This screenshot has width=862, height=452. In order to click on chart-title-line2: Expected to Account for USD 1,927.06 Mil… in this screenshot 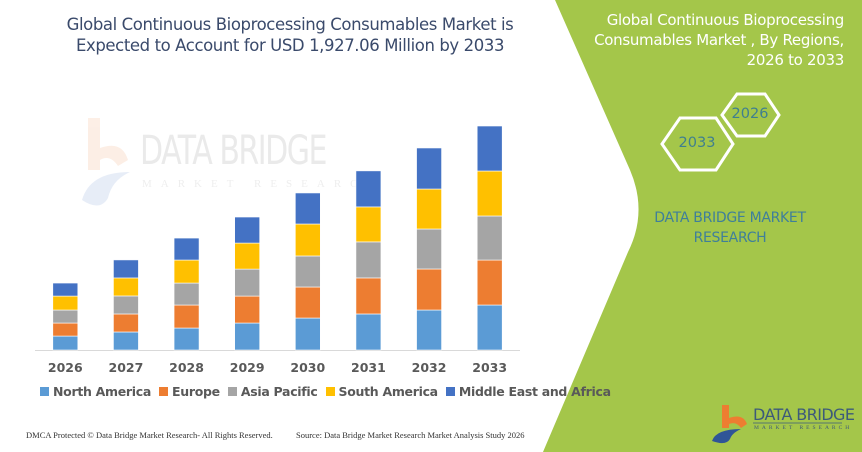, I will do `click(290, 45)`.